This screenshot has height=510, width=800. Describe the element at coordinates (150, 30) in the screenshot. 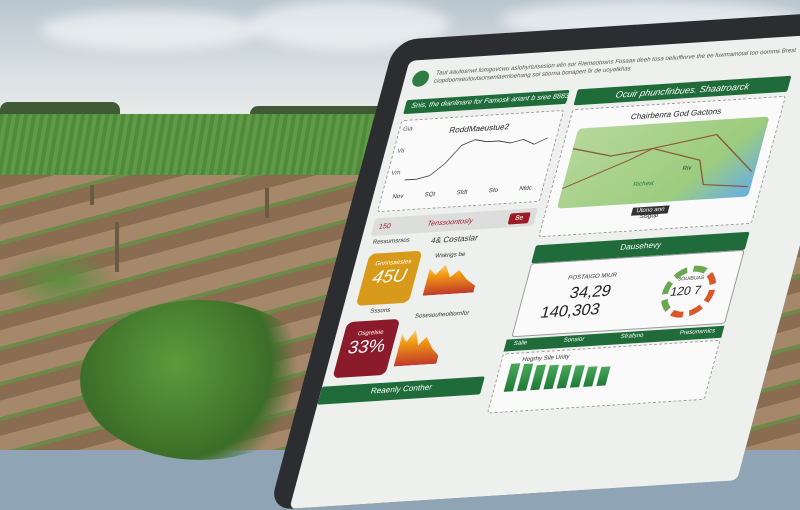

I see `cloud` at that location.